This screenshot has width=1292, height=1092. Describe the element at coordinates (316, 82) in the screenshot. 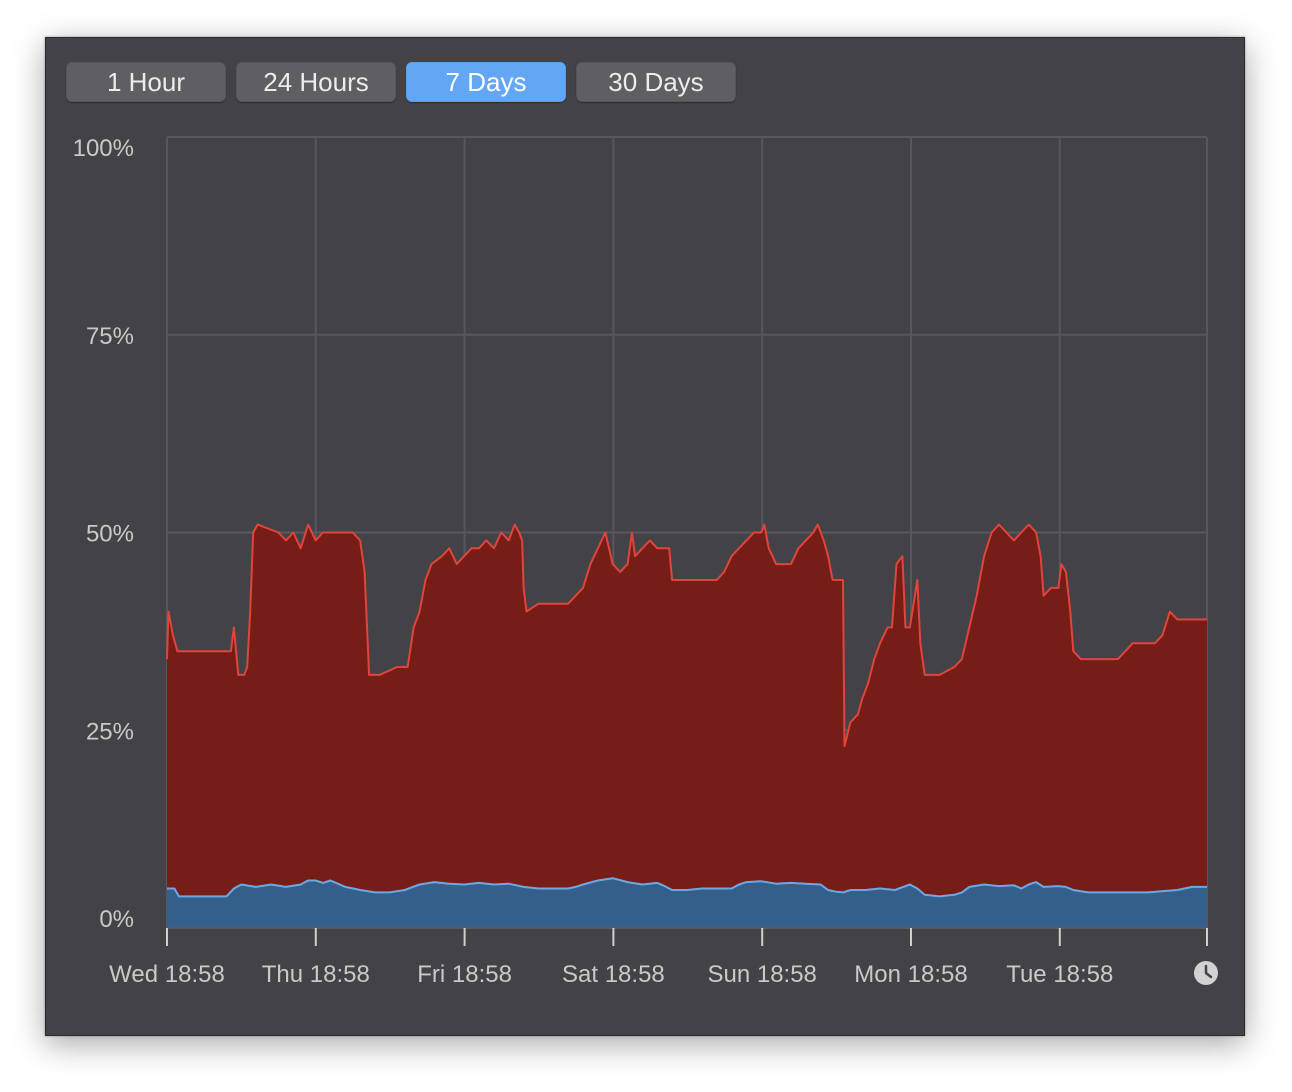

I see `range-button-24-hours: 24 Hours` at that location.